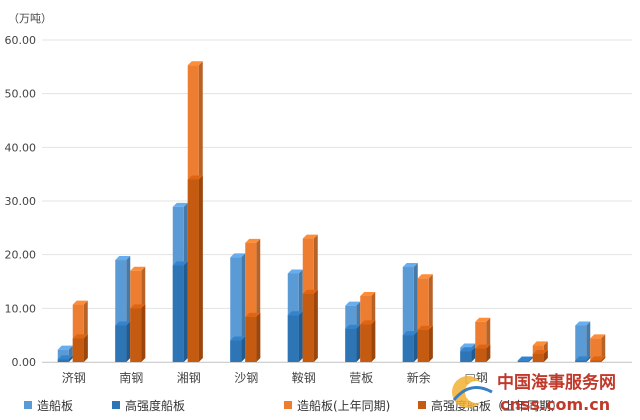  Describe the element at coordinates (343, 406) in the screenshot. I see `legend-label: 造船板(上年同期)` at that location.